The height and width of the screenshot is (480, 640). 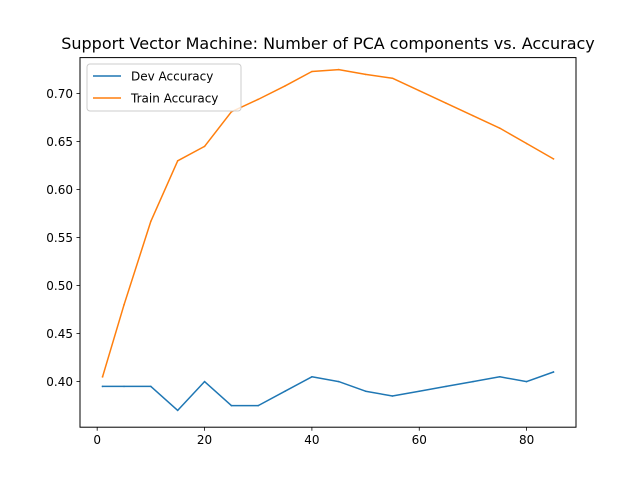 I want to click on legend-box, so click(x=164, y=87).